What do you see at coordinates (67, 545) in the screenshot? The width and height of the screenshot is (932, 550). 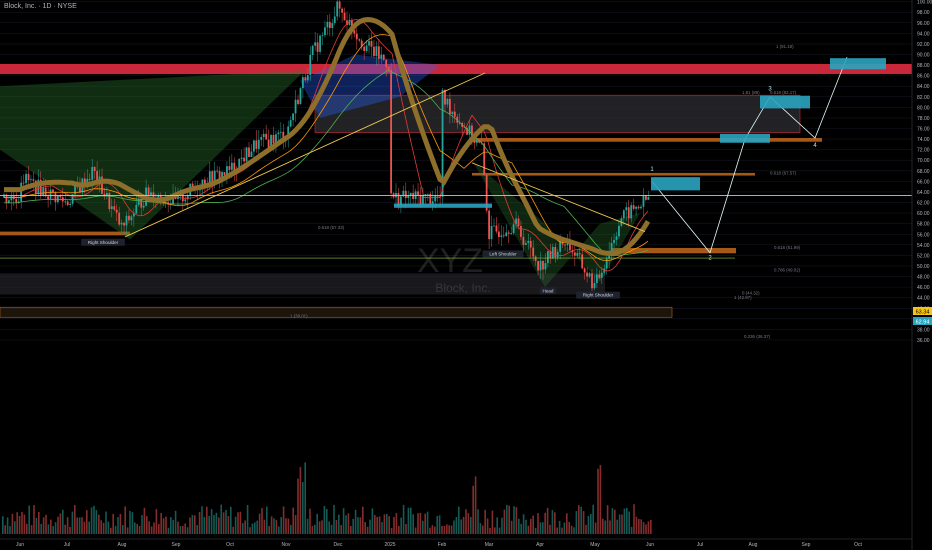 I see `x-tick-label: Jul` at bounding box center [67, 545].